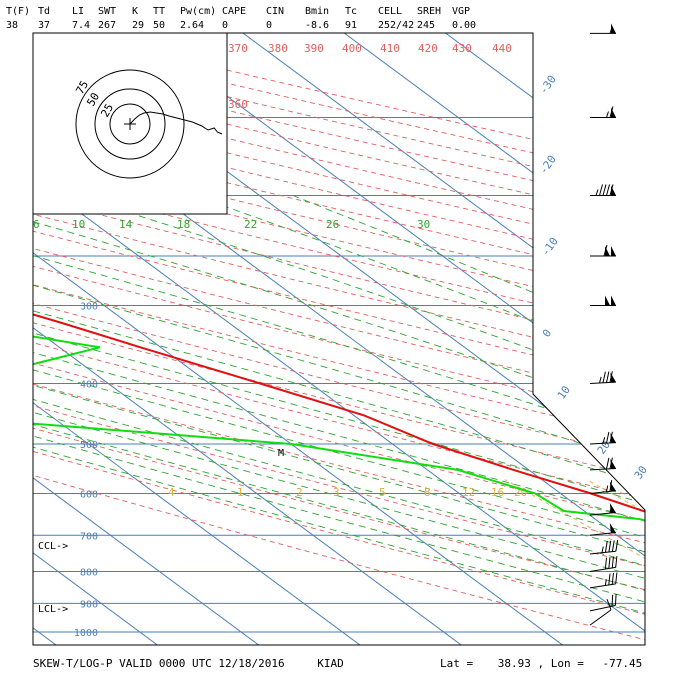  I want to click on valid-time-text: SKEW-T/LOG-P VALID 0000 UTC 12/18/2016, so click(159, 663).